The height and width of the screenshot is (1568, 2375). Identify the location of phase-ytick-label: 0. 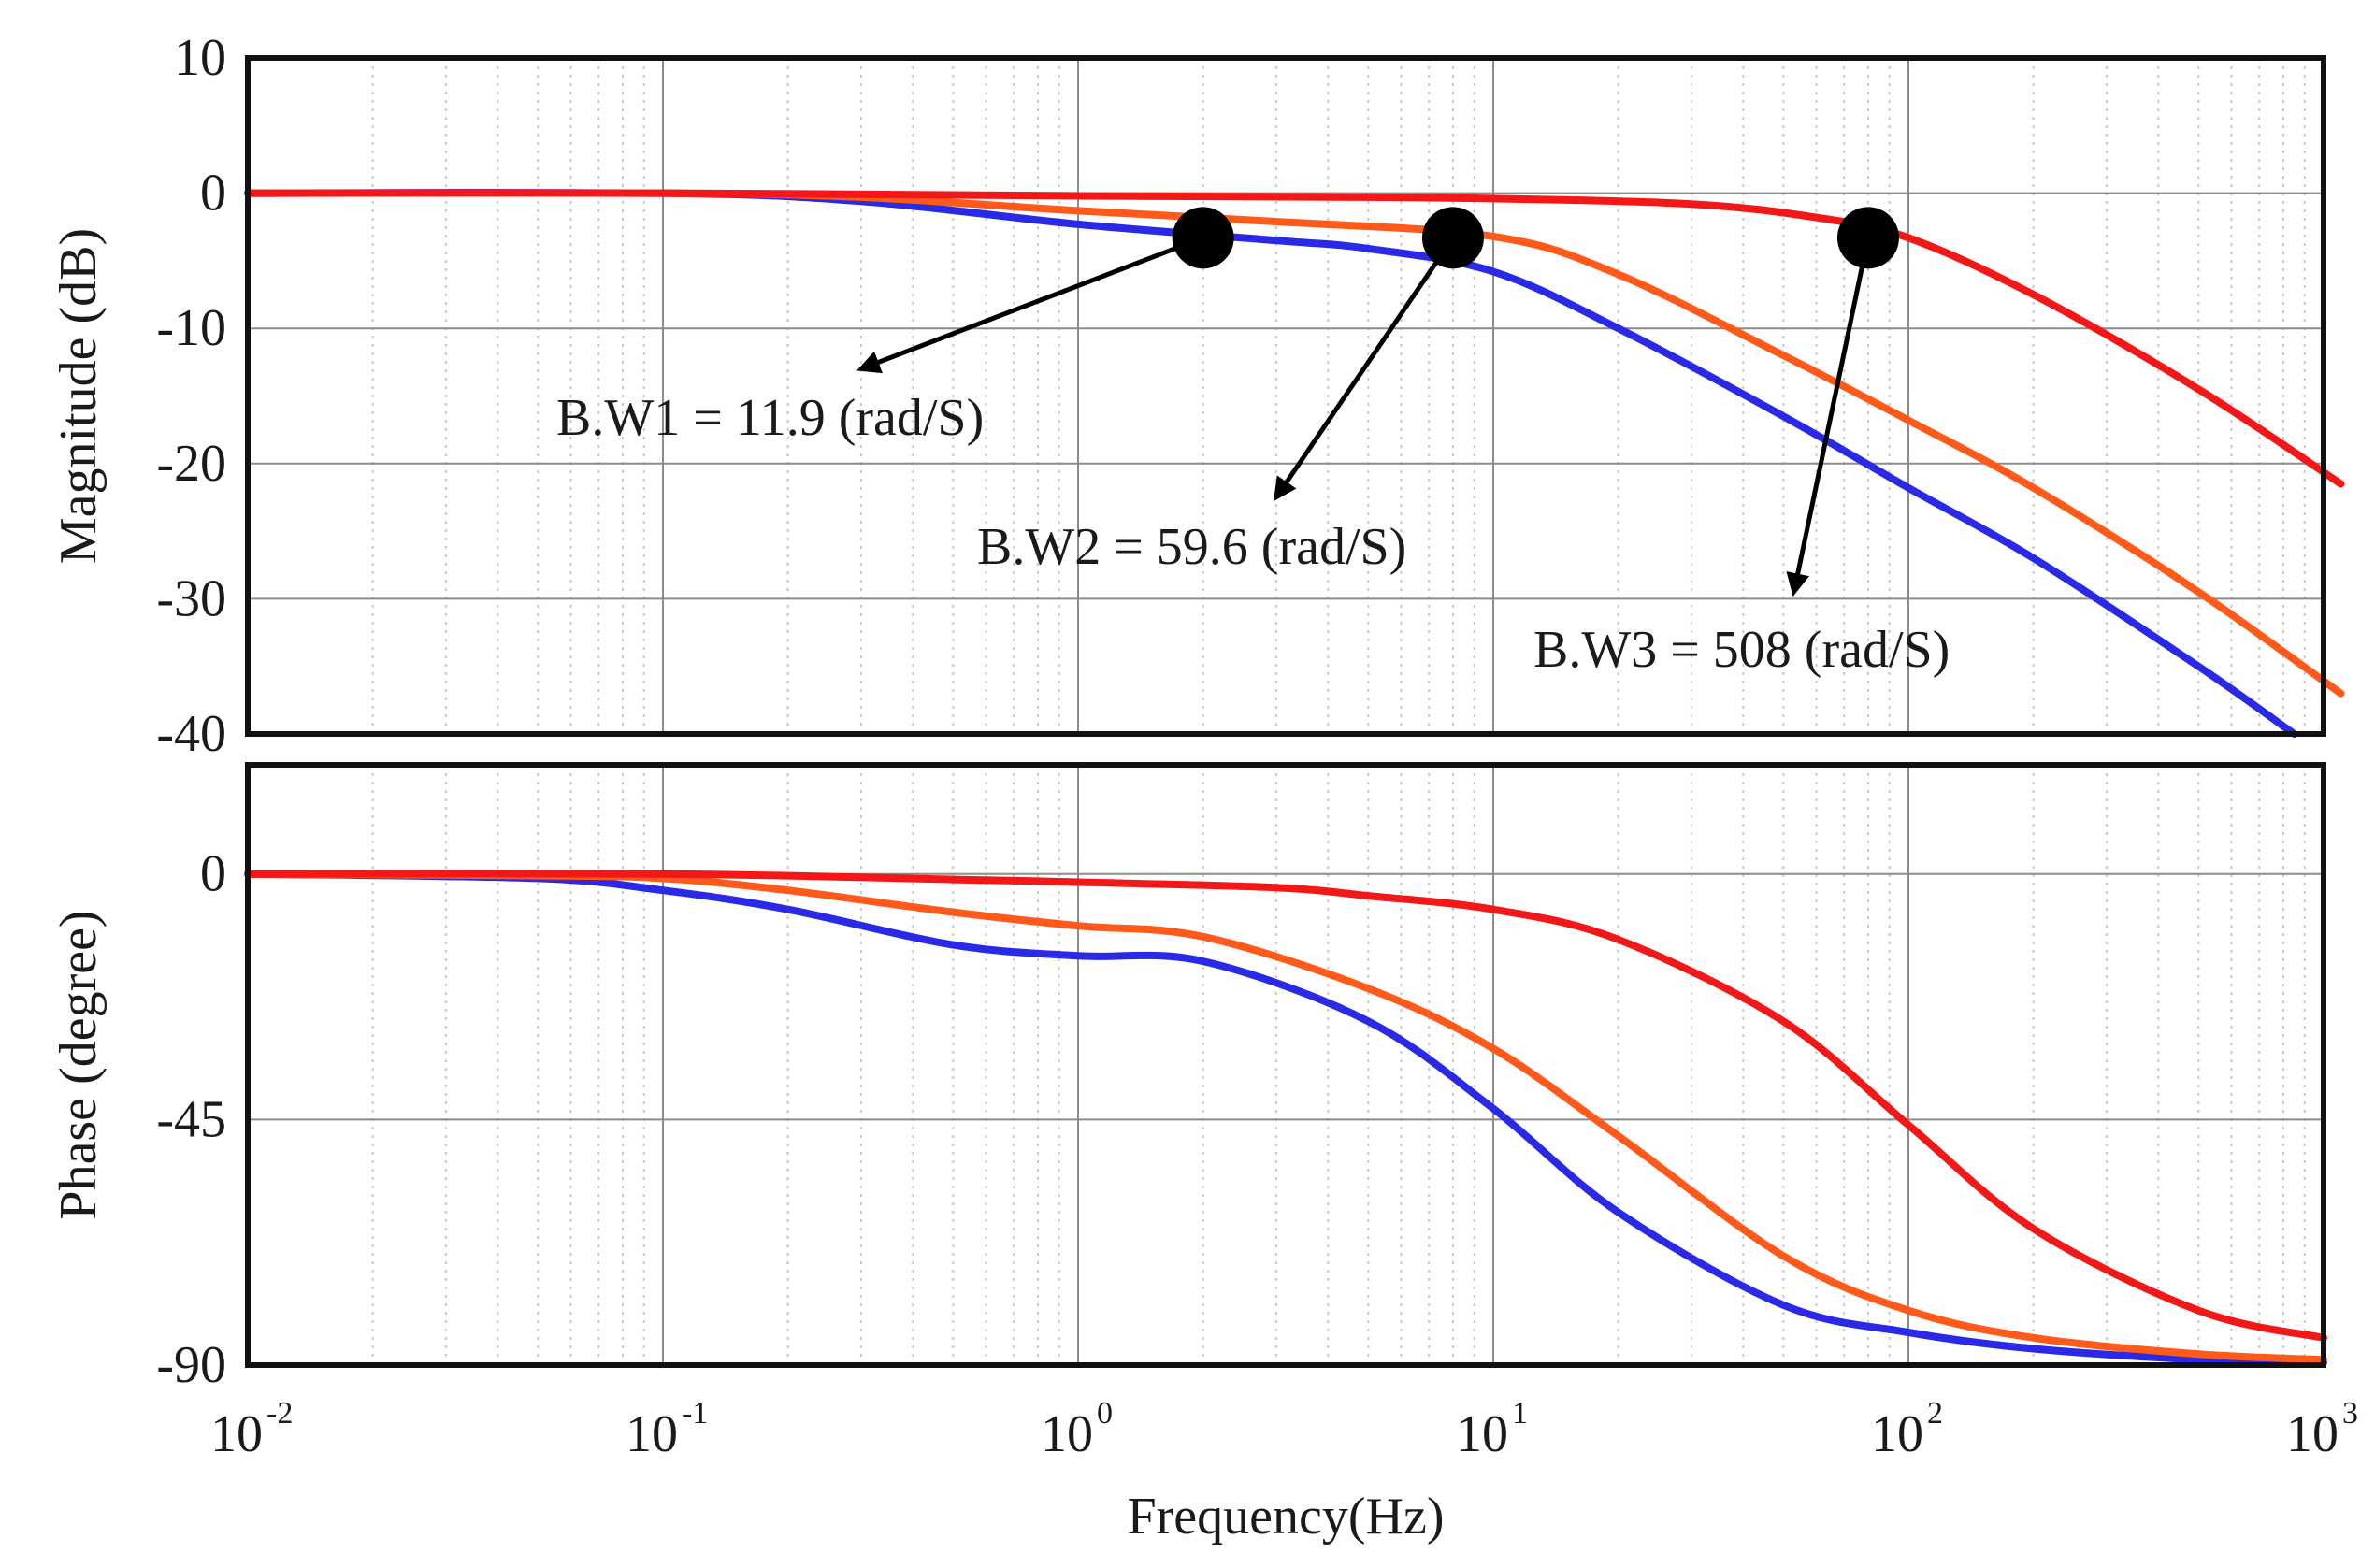
(213, 874).